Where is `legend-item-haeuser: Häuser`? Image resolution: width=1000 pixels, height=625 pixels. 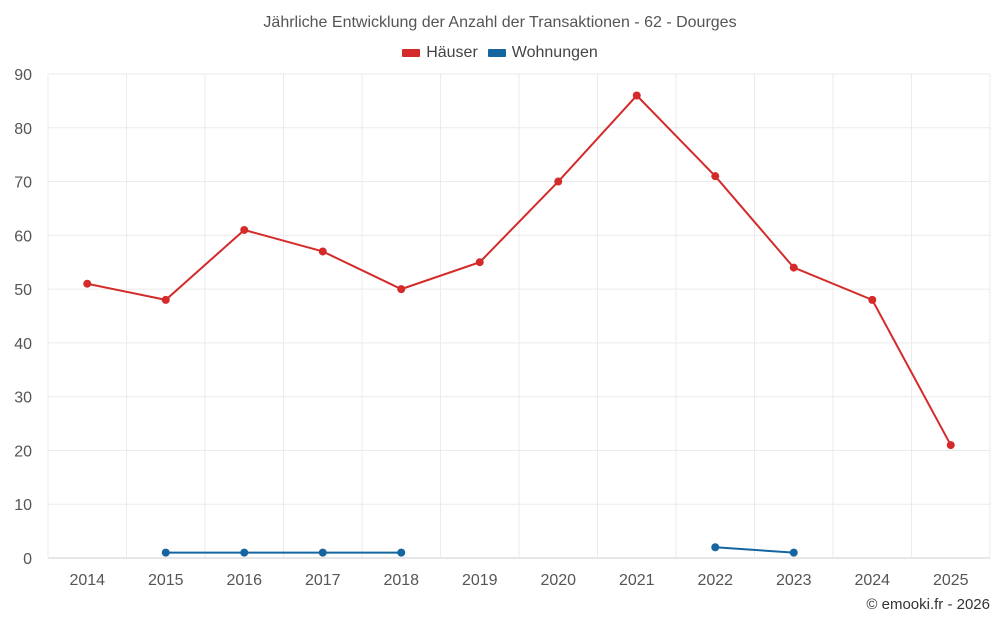 legend-item-haeuser: Häuser is located at coordinates (440, 53).